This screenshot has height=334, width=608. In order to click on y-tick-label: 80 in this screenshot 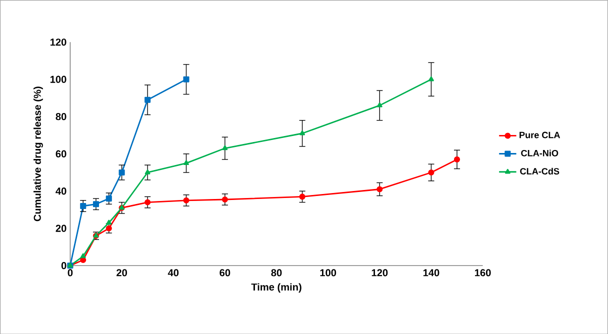, I will do `click(61, 116)`.